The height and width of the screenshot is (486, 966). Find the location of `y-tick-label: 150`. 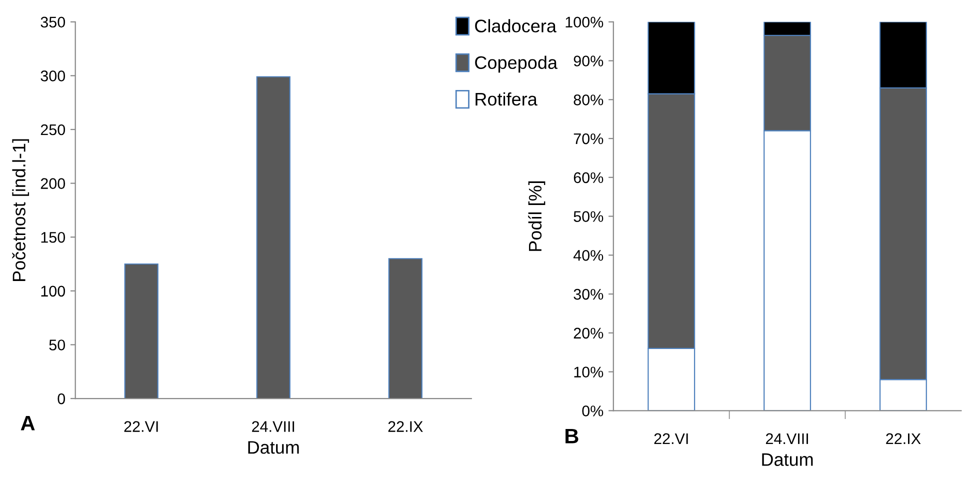

y-tick-label: 150 is located at coordinates (53, 237).